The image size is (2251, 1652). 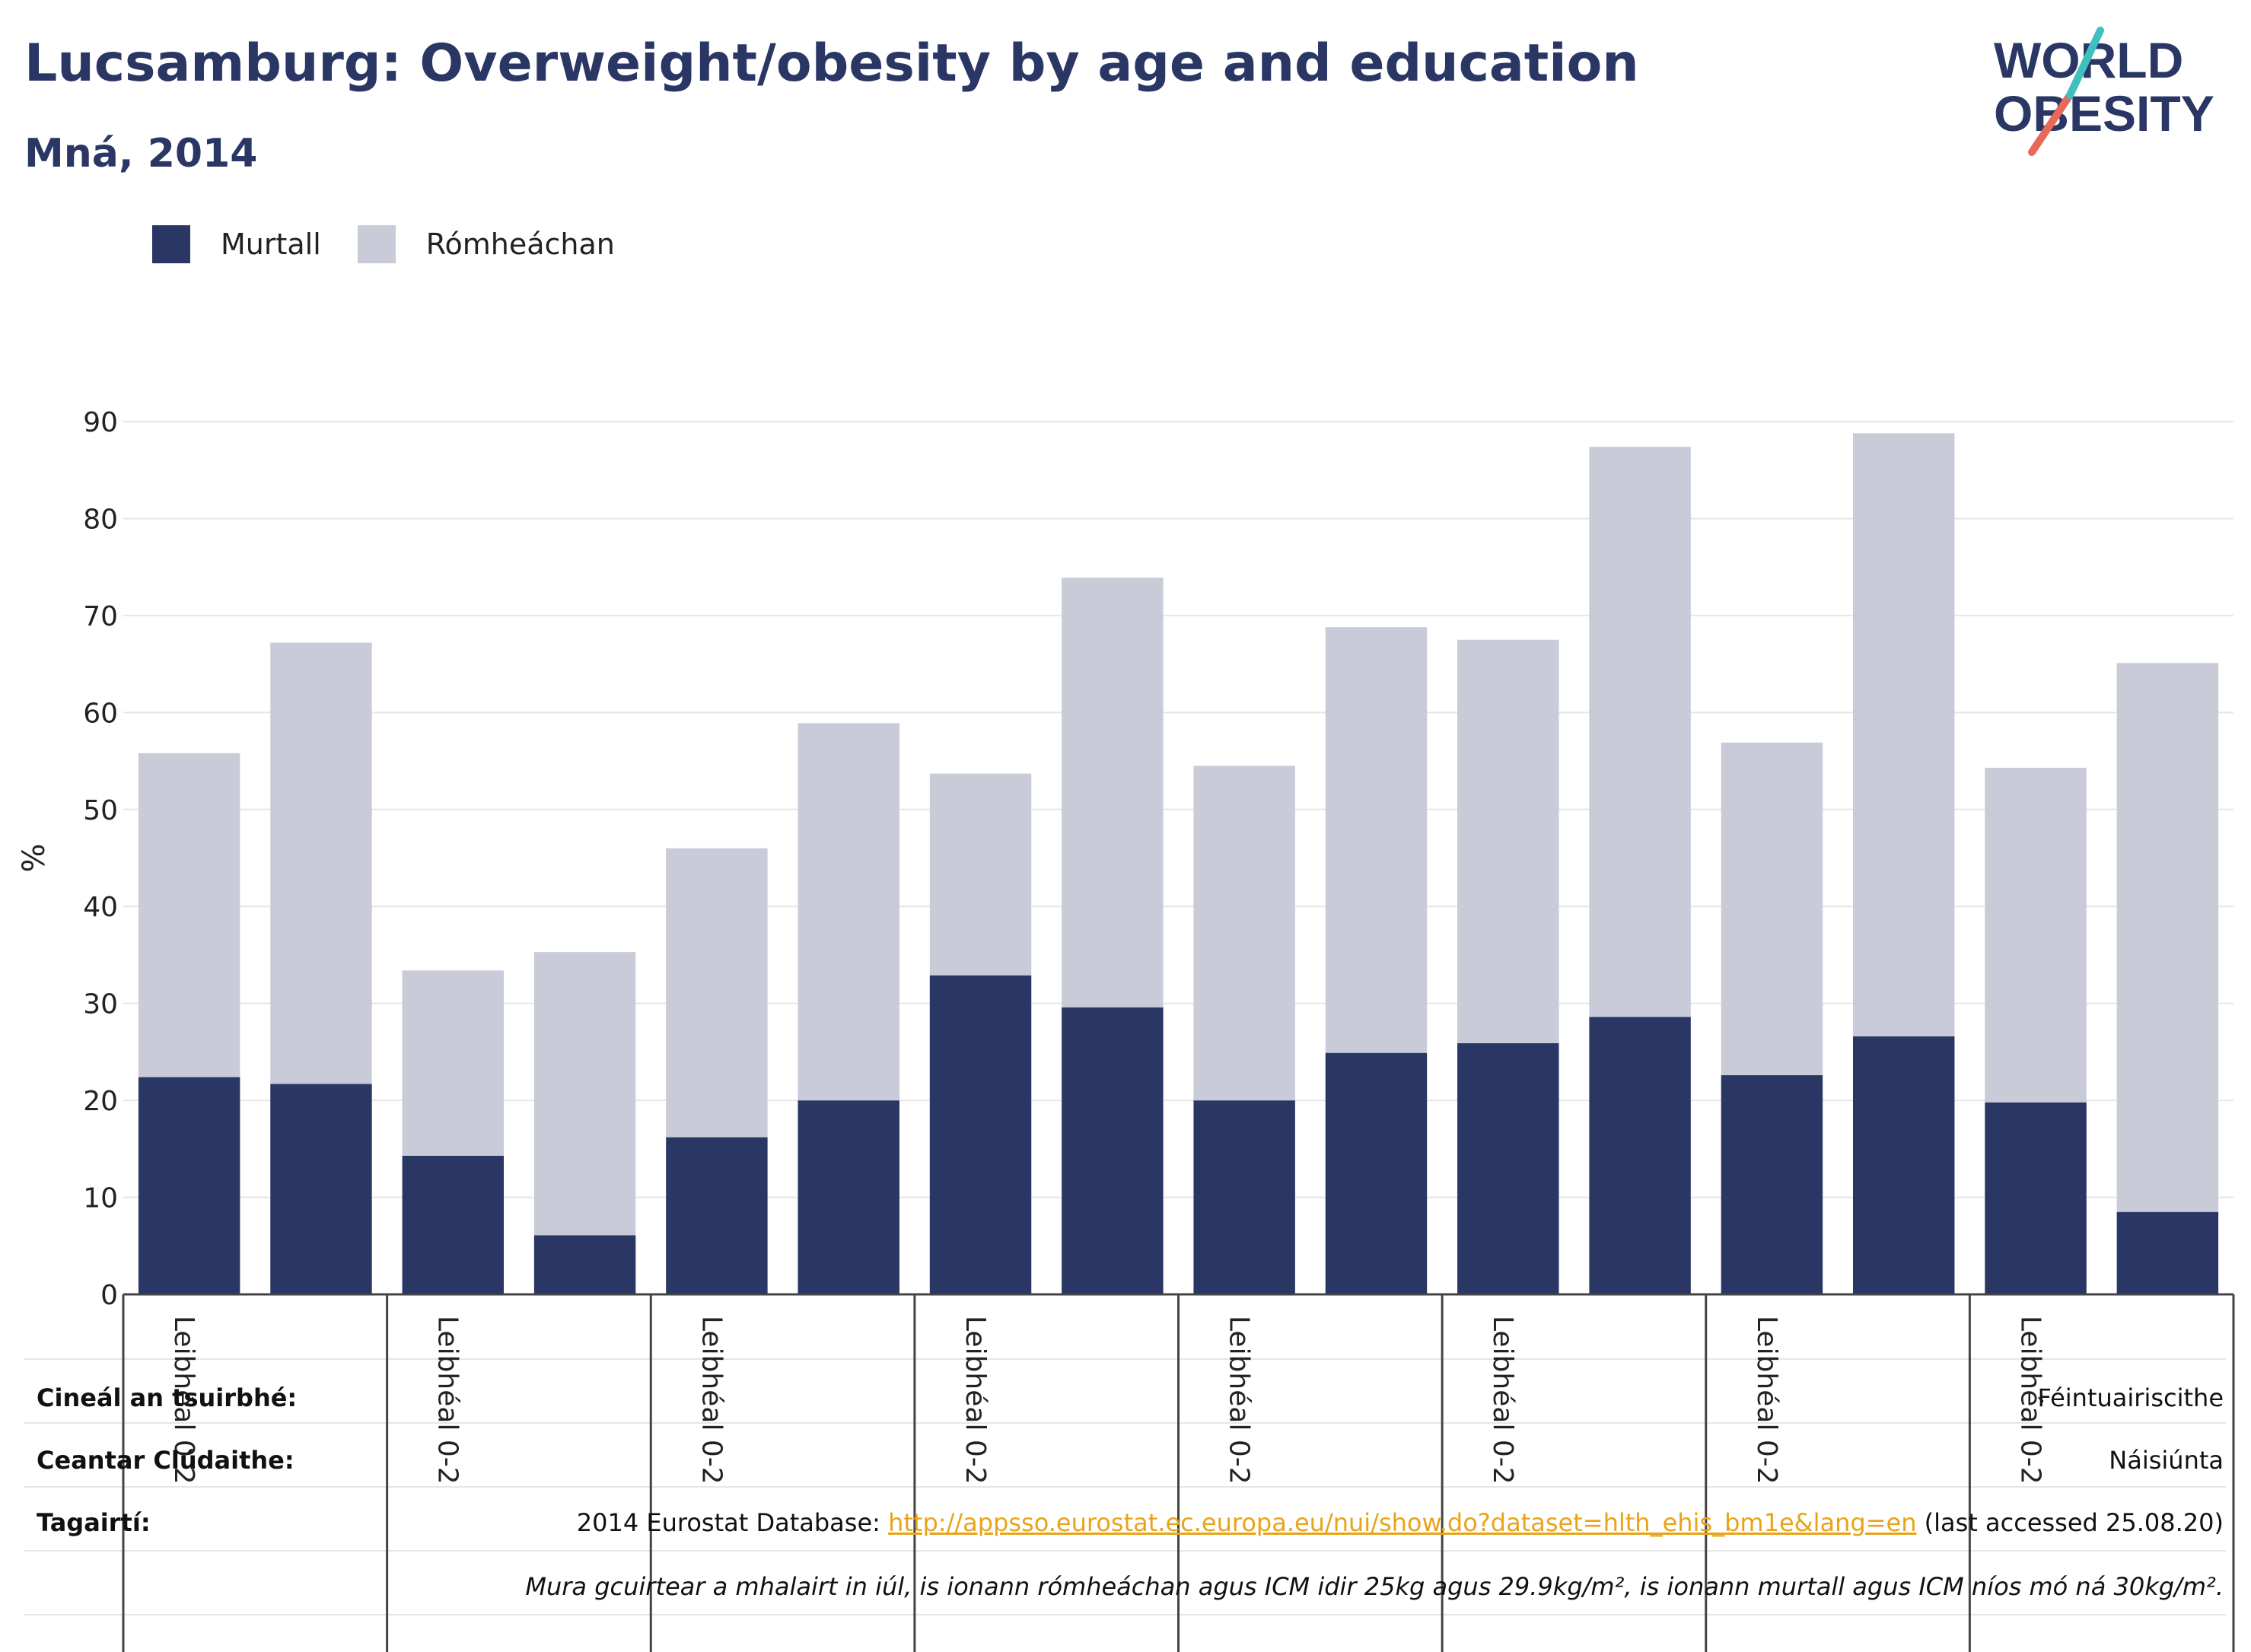 I want to click on chart-legend: Murtall Rómheáchan, so click(x=401, y=244).